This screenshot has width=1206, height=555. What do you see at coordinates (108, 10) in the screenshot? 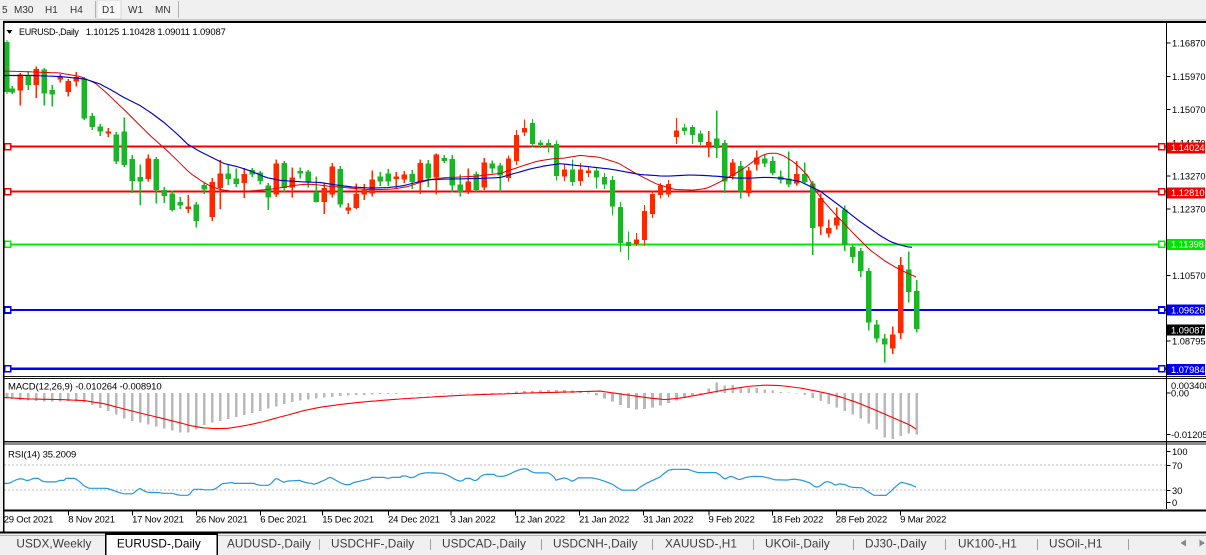
I see `svg-text: D1` at bounding box center [108, 10].